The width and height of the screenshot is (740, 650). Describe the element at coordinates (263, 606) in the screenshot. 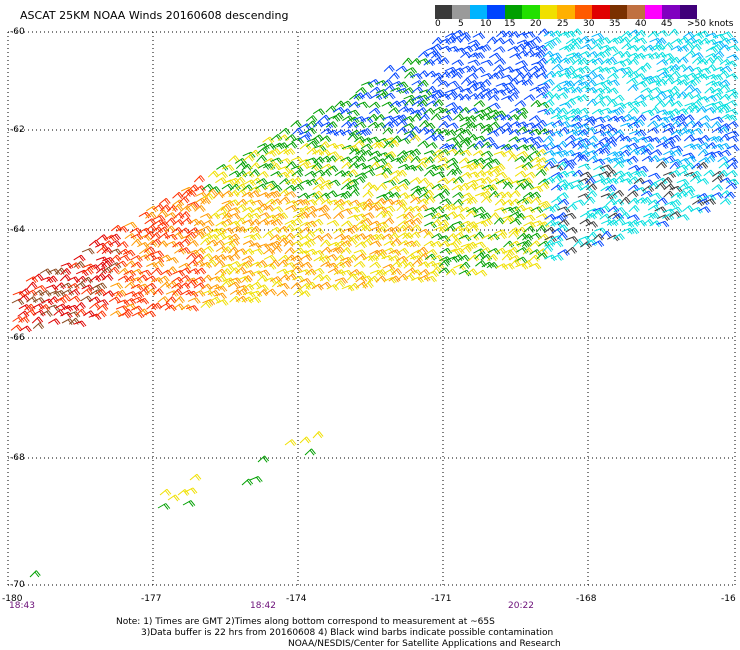

I see `time-label-1: 18:42` at that location.